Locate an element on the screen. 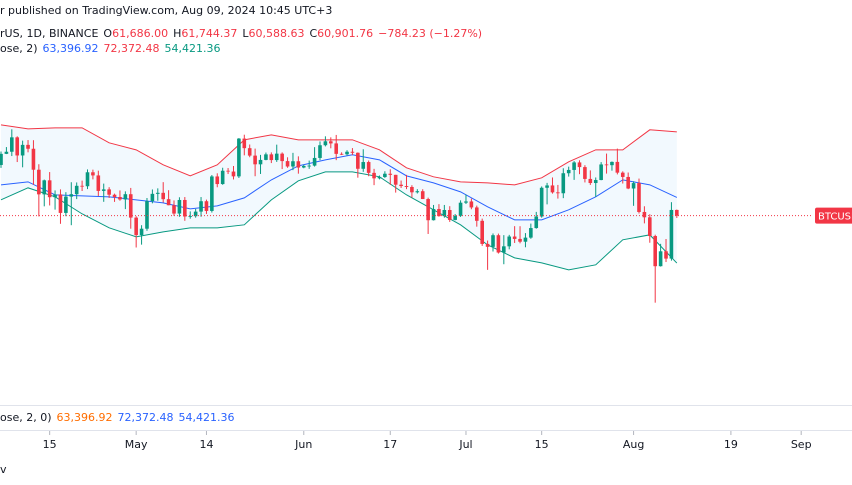 This screenshot has height=485, width=852. ohlc-value: 61,744.37 is located at coordinates (209, 33).